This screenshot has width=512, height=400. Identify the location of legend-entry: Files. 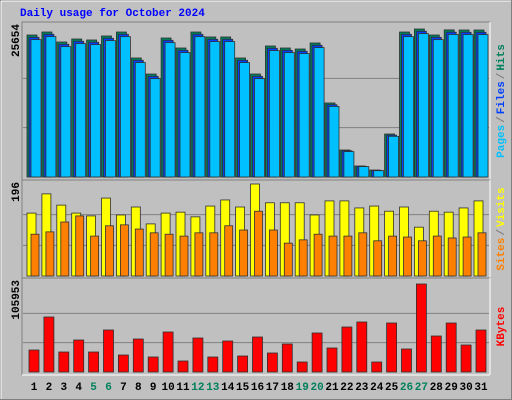
(502, 97).